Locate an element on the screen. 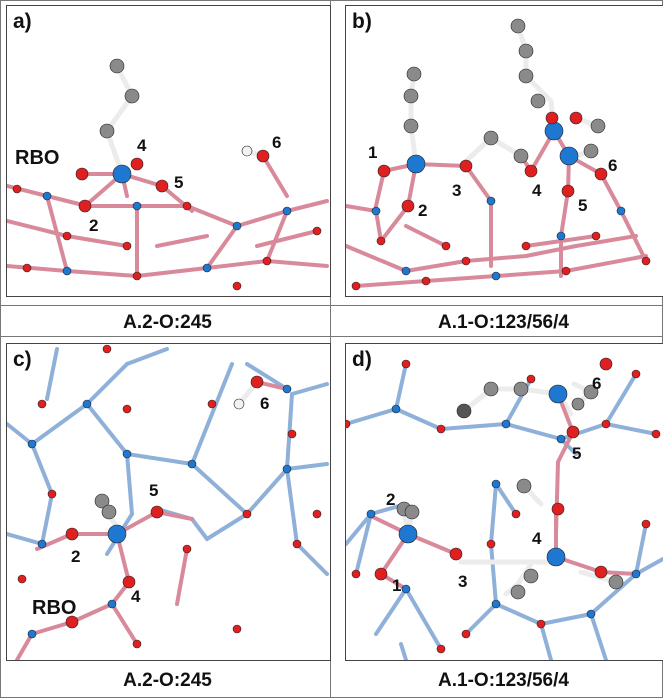 Image resolution: width=663 pixels, height=698 pixels. panel-label: c) is located at coordinates (22, 359).